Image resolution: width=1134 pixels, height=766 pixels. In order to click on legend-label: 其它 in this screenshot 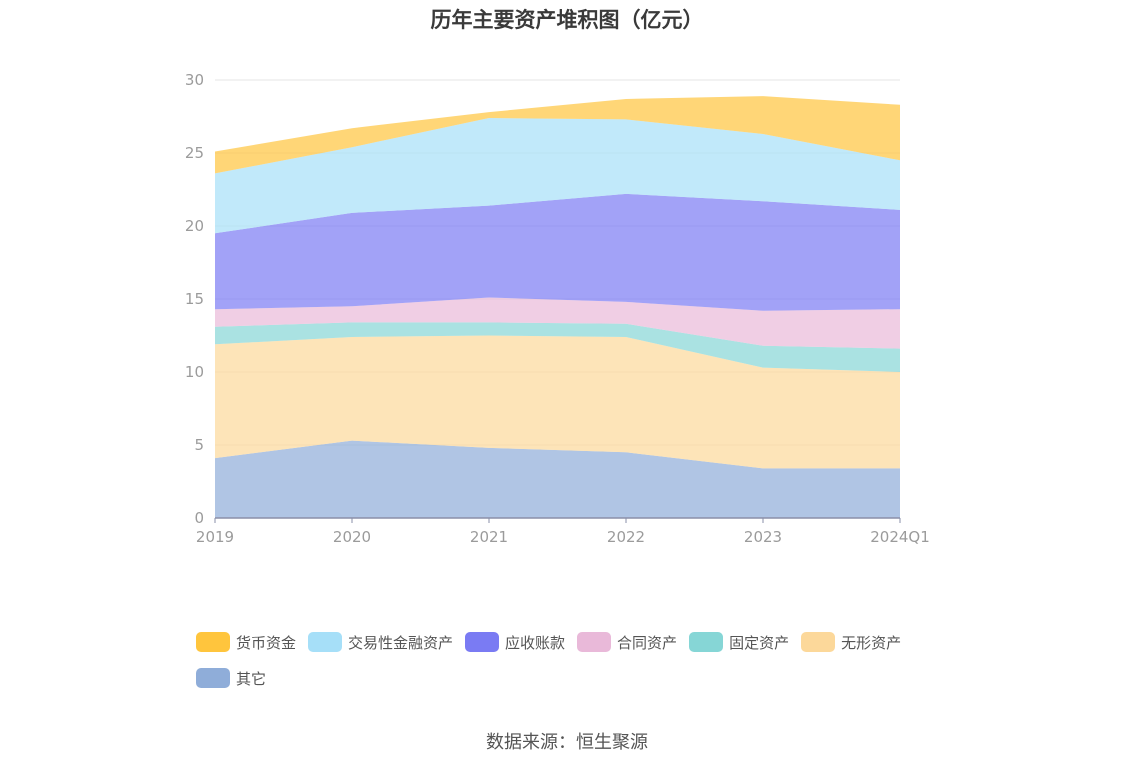, I will do `click(251, 678)`.